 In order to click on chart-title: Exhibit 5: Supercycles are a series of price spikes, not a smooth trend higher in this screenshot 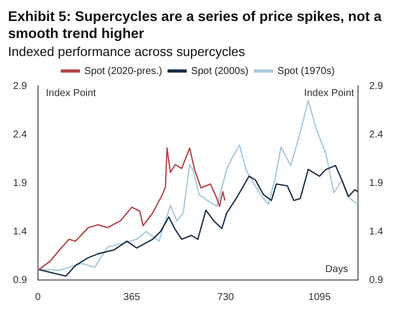, I will do `click(195, 25)`.